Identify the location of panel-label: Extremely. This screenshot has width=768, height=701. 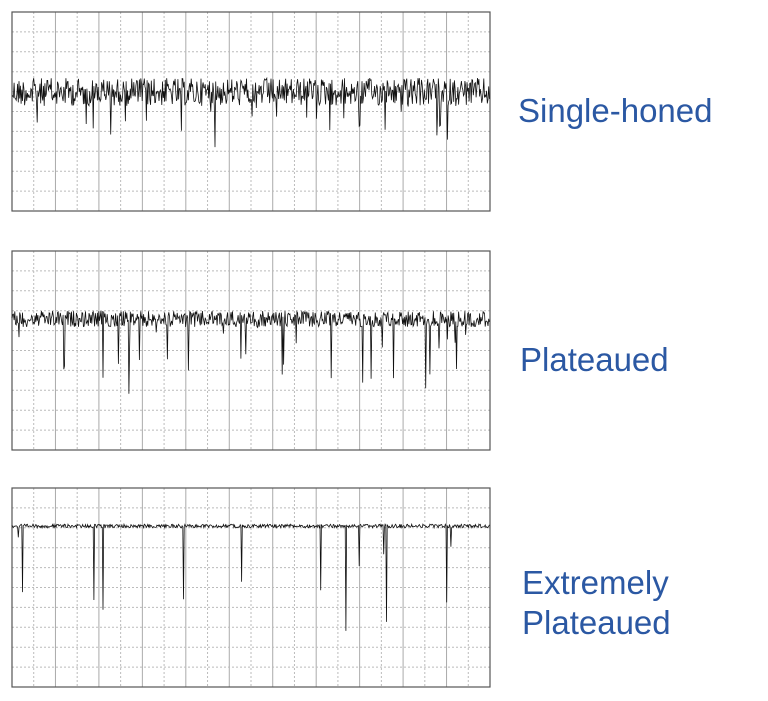
(595, 582).